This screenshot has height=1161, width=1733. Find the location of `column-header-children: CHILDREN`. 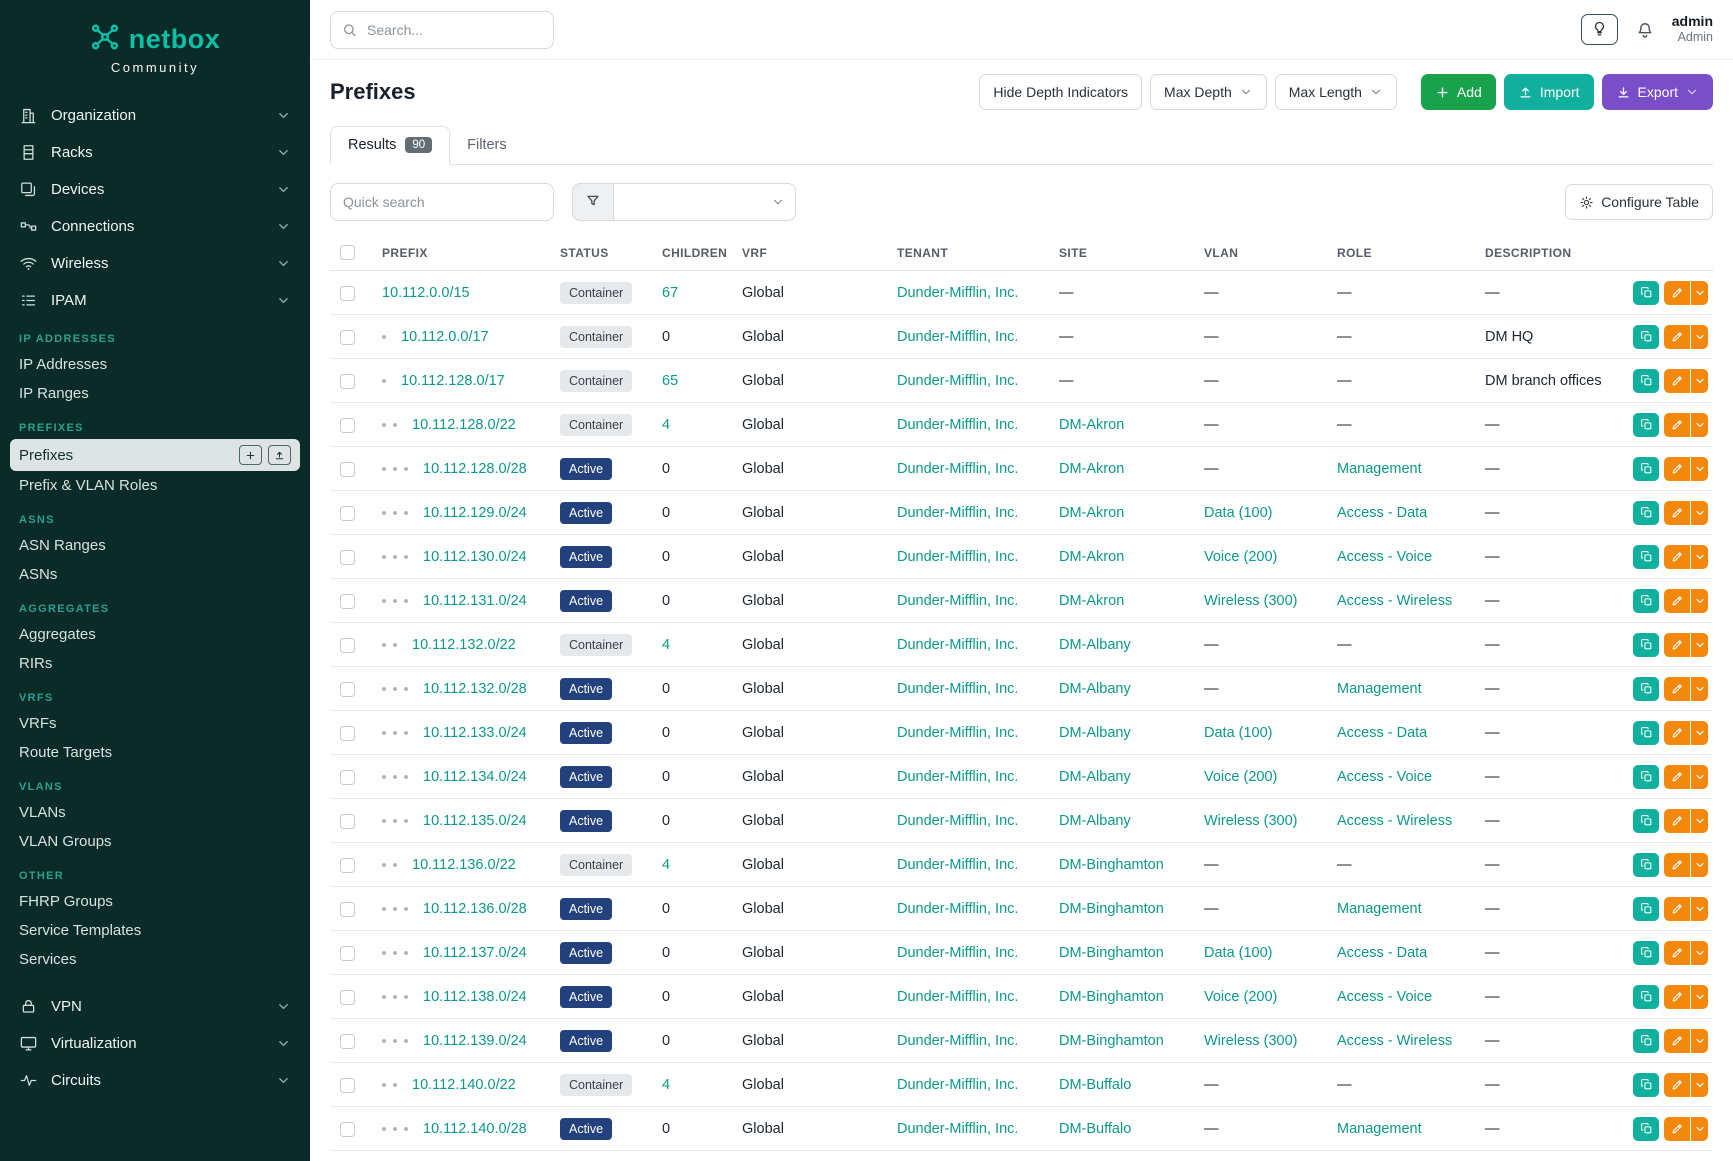

column-header-children: CHILDREN is located at coordinates (692, 253).